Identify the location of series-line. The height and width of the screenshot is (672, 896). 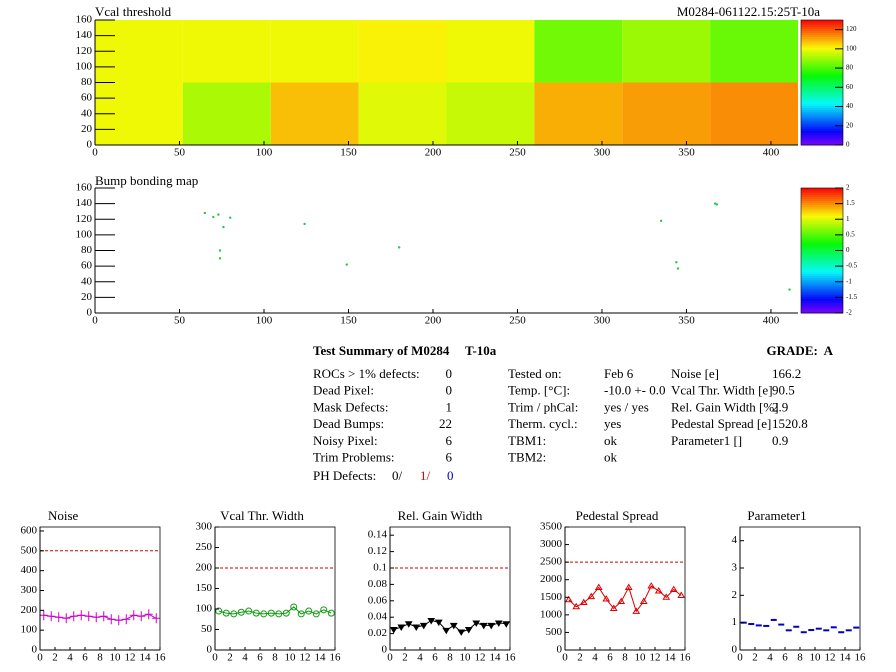
(275, 610).